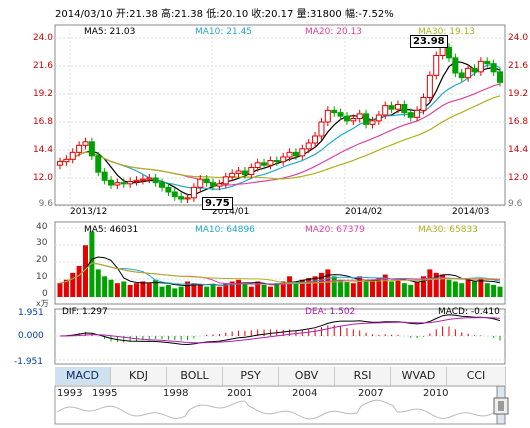  Describe the element at coordinates (305, 393) in the screenshot. I see `timeline-year: 2004` at that location.